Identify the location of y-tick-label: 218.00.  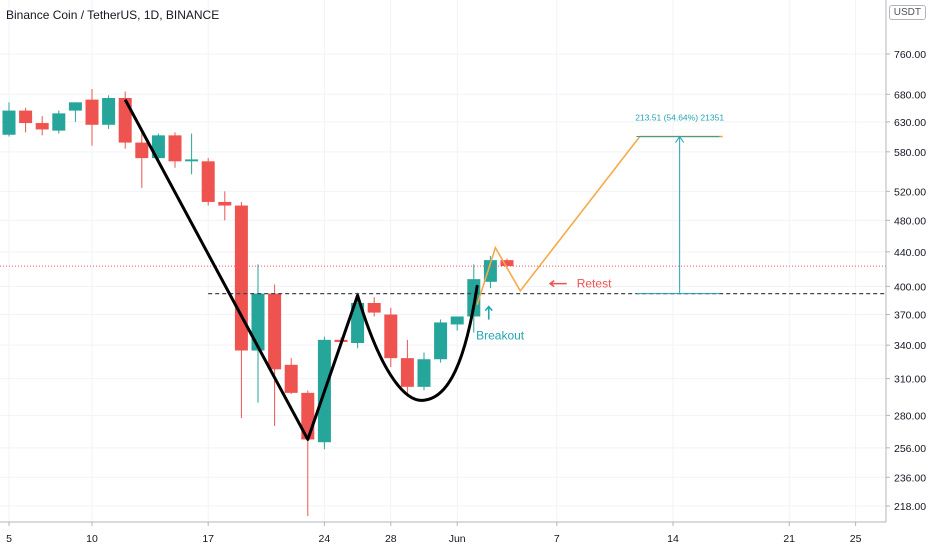
(910, 507).